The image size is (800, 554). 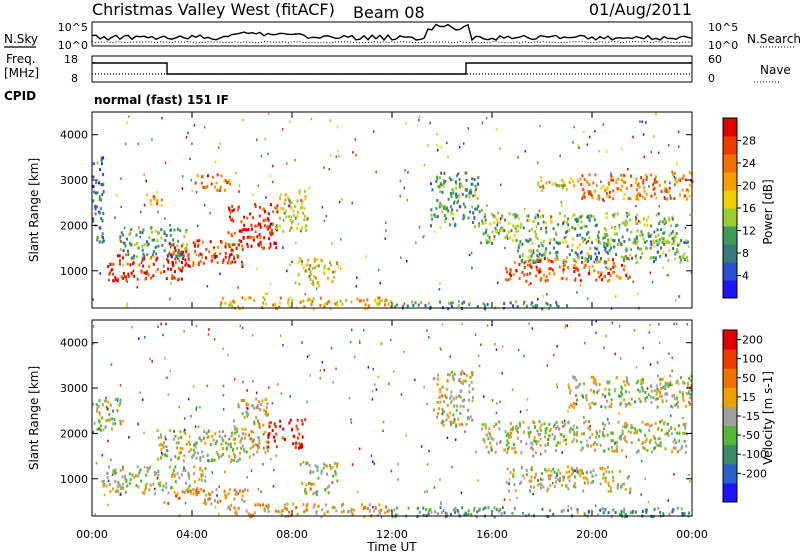 What do you see at coordinates (749, 186) in the screenshot?
I see `colorbar-tick-label: 20` at bounding box center [749, 186].